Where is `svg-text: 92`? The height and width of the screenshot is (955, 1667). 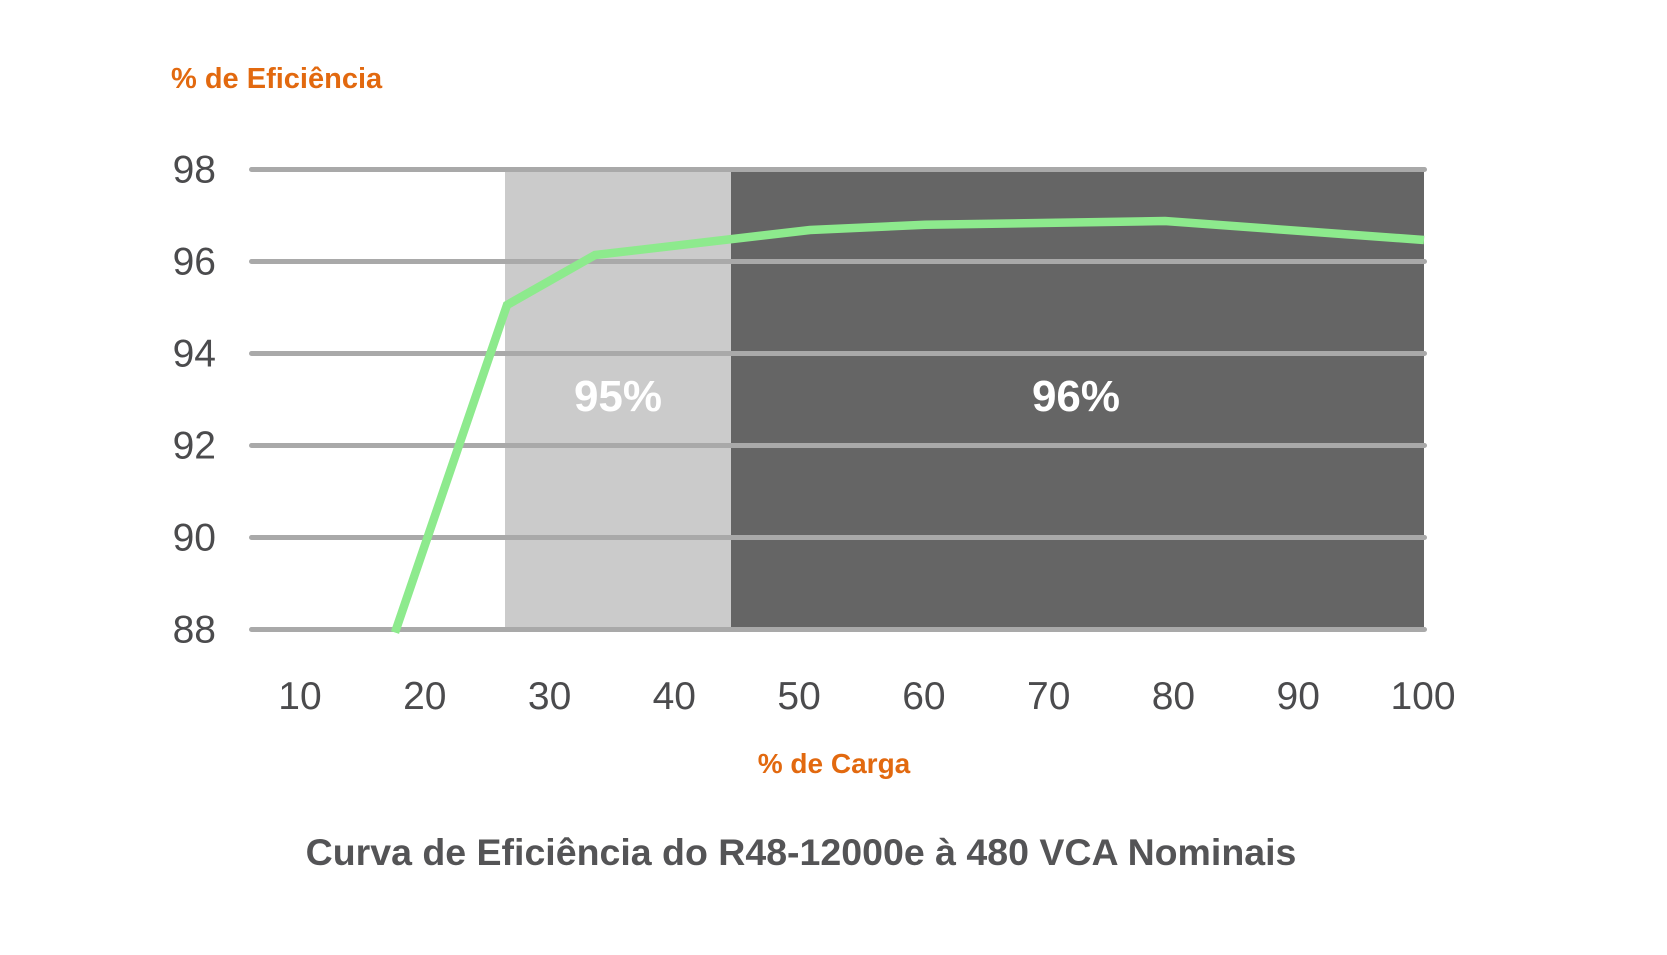
svg-text: 92 is located at coordinates (194, 446).